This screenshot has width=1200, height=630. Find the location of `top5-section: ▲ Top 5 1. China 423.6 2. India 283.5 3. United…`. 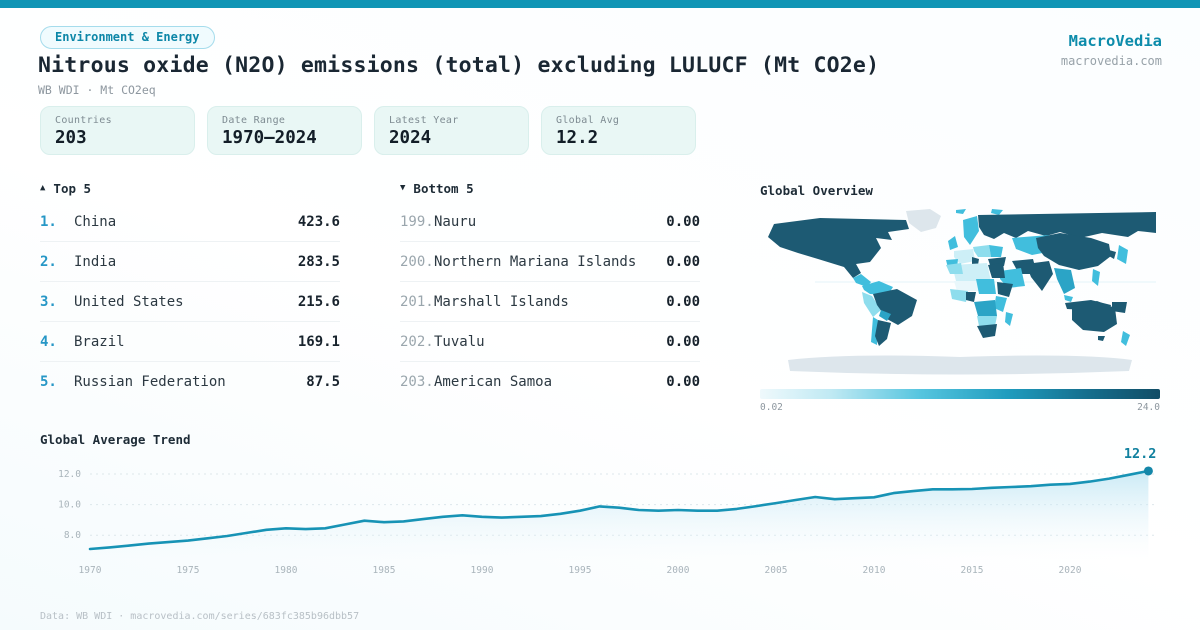

top5-section: ▲ Top 5 1. China 423.6 2. India 283.5 3. United… is located at coordinates (190, 291).